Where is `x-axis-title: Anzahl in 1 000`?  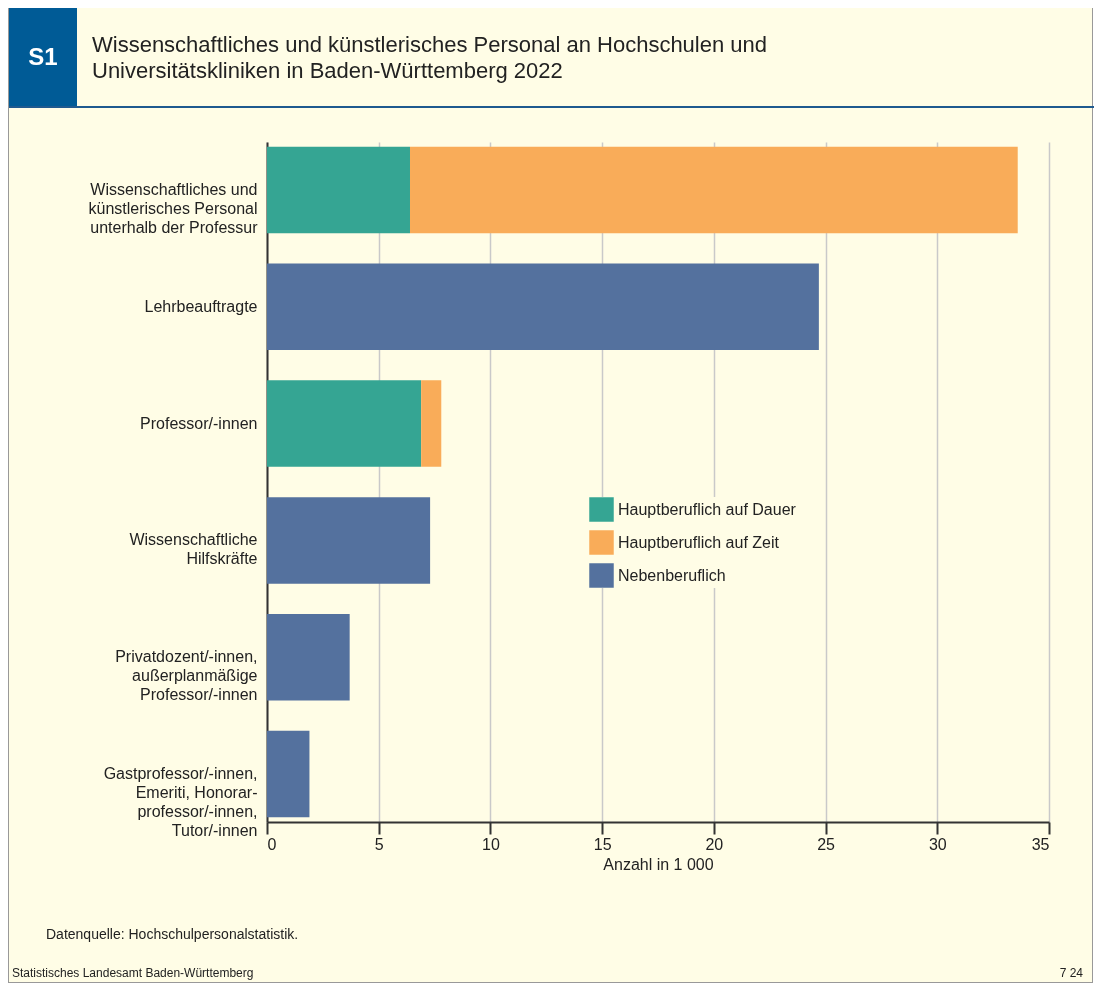 x-axis-title: Anzahl in 1 000 is located at coordinates (658, 864).